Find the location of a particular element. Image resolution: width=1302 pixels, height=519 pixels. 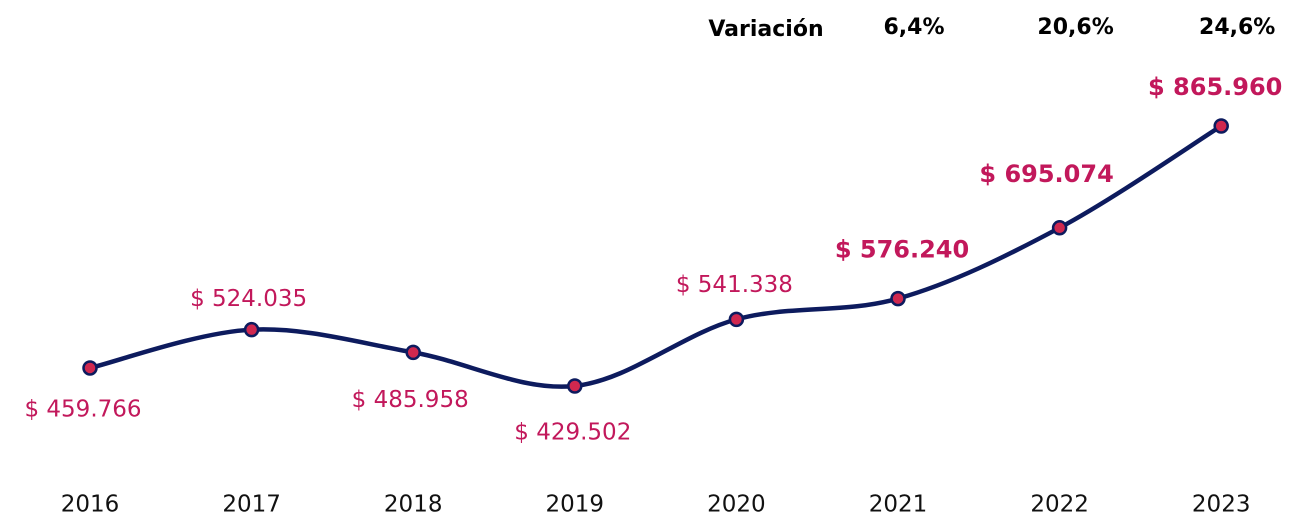

variation-title: Variación is located at coordinates (765, 29).